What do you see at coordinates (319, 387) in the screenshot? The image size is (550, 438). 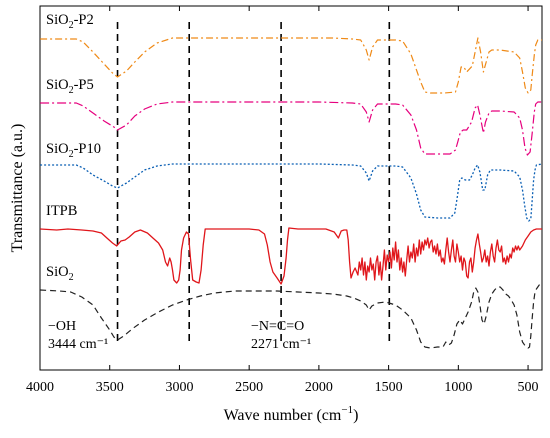 I see `x-tick-label: 2000` at bounding box center [319, 387].